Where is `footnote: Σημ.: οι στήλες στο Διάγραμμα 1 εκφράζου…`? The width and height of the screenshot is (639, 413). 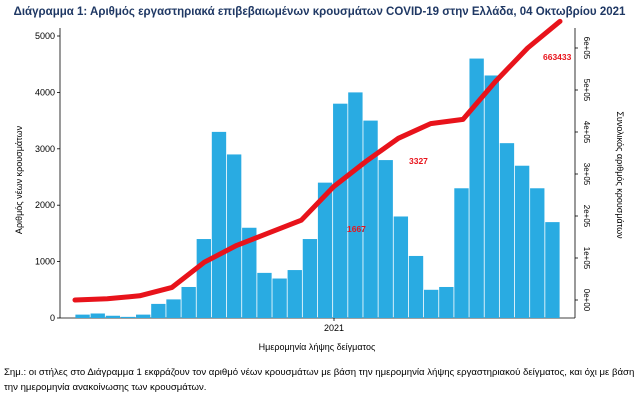 footnote: Σημ.: οι στήλες στο Διάγραμμα 1 εκφράζου… is located at coordinates (319, 380).